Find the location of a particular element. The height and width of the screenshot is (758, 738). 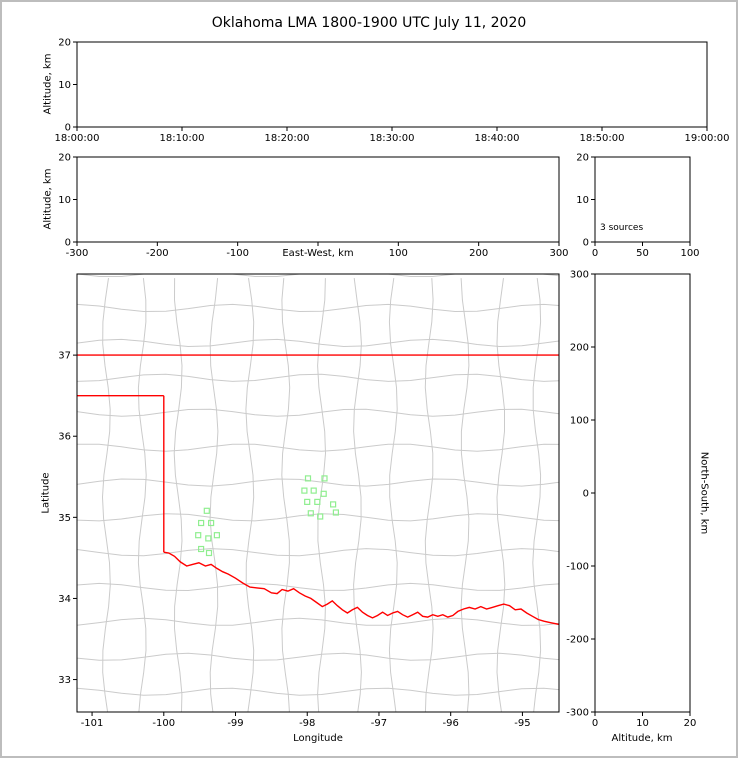

tick-label: 50 is located at coordinates (642, 253).